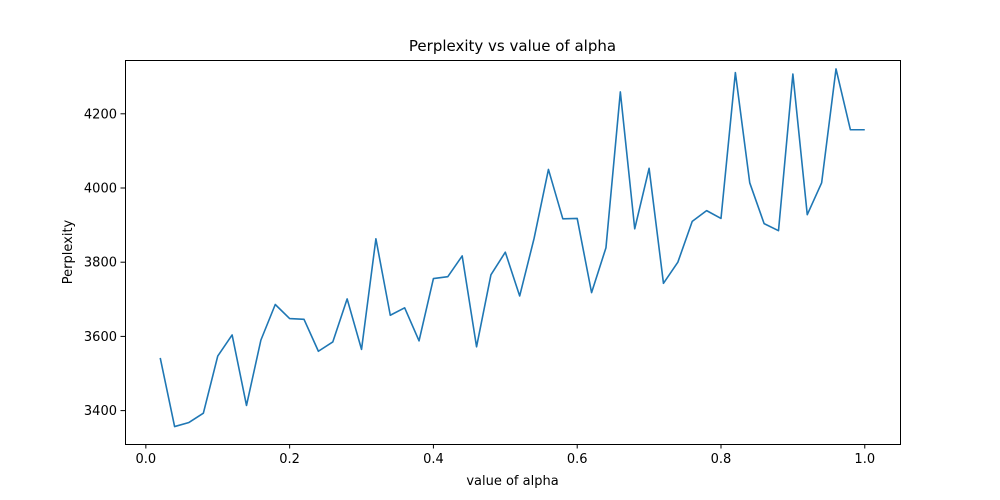  Describe the element at coordinates (505, 455) in the screenshot. I see `x-axis-ticks: 0.0 0.2 0.4 0.6 0.8 1.0` at that location.